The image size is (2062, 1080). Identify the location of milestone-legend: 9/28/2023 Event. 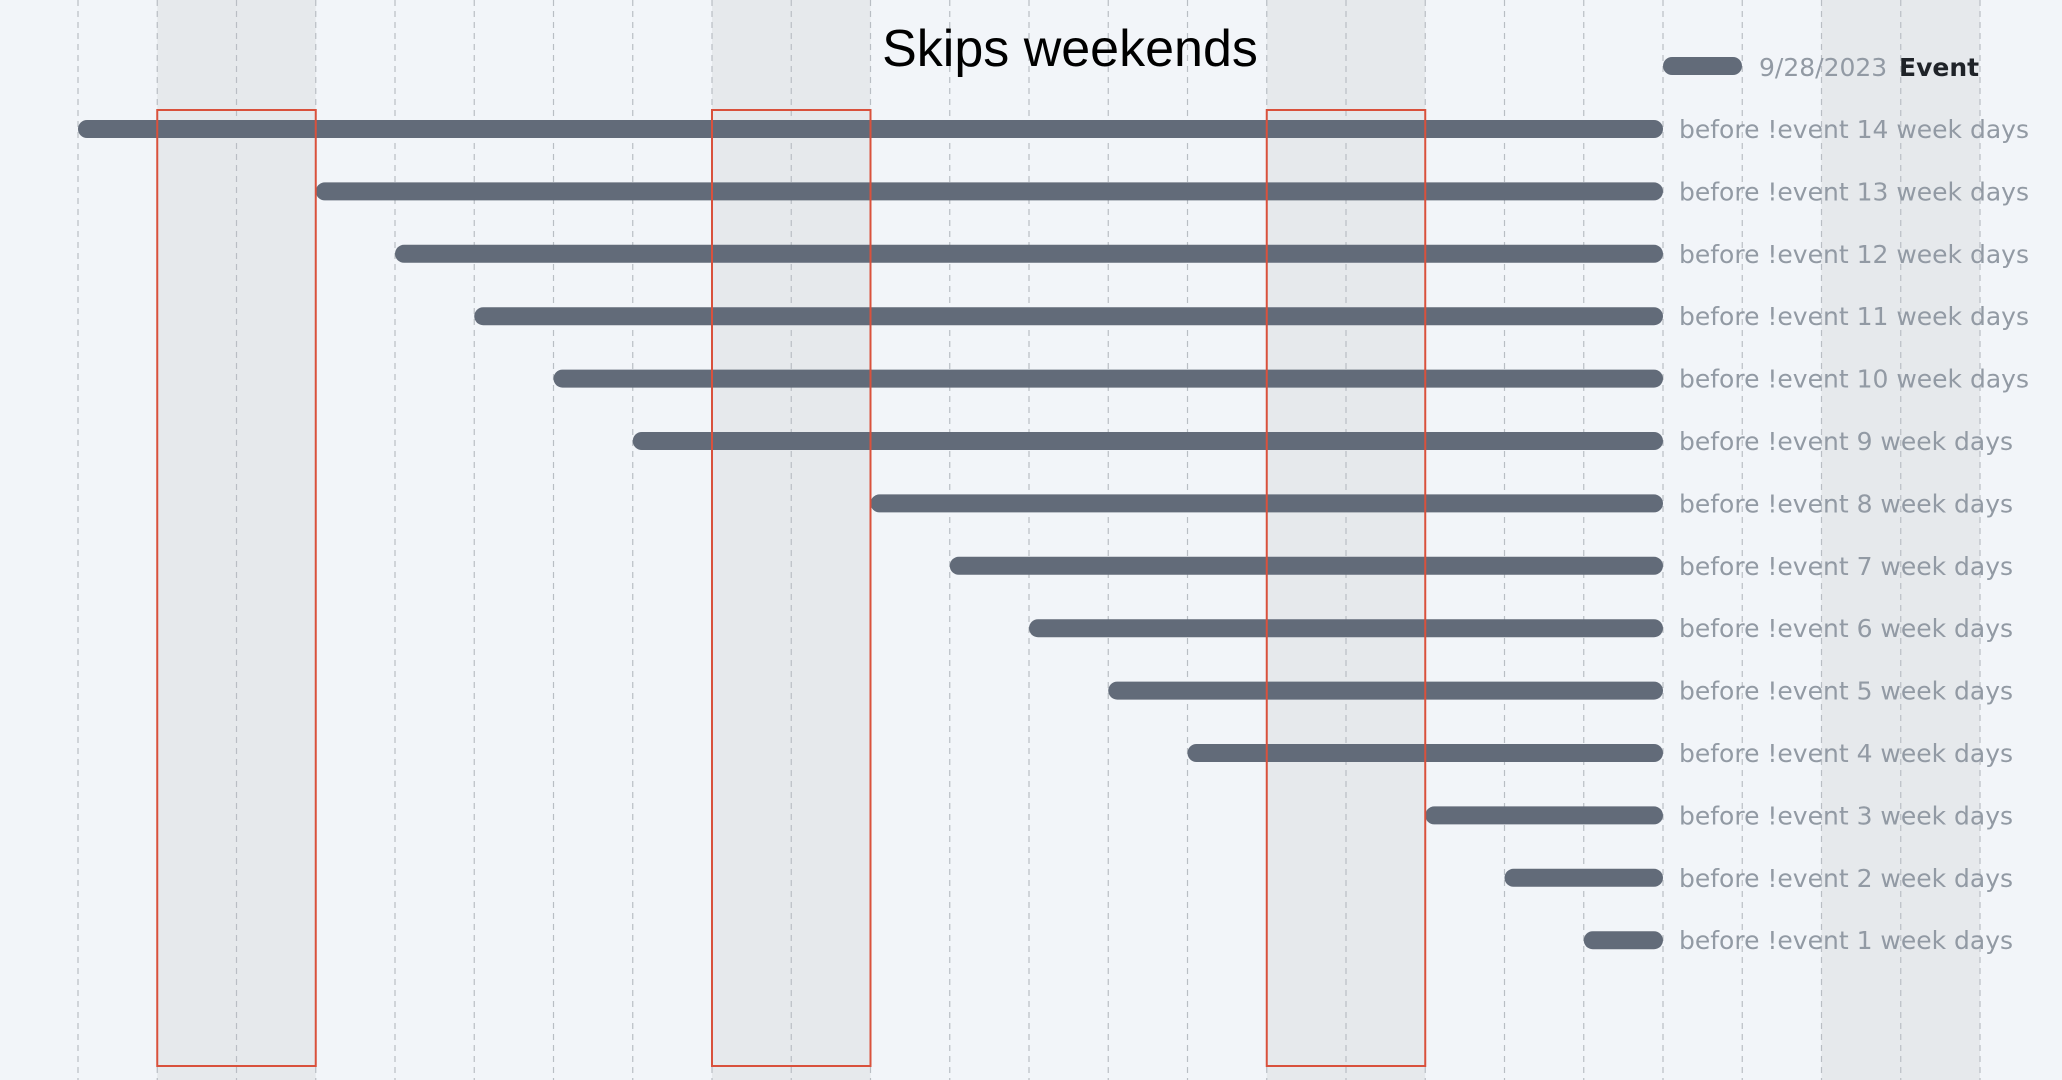
(1821, 67).